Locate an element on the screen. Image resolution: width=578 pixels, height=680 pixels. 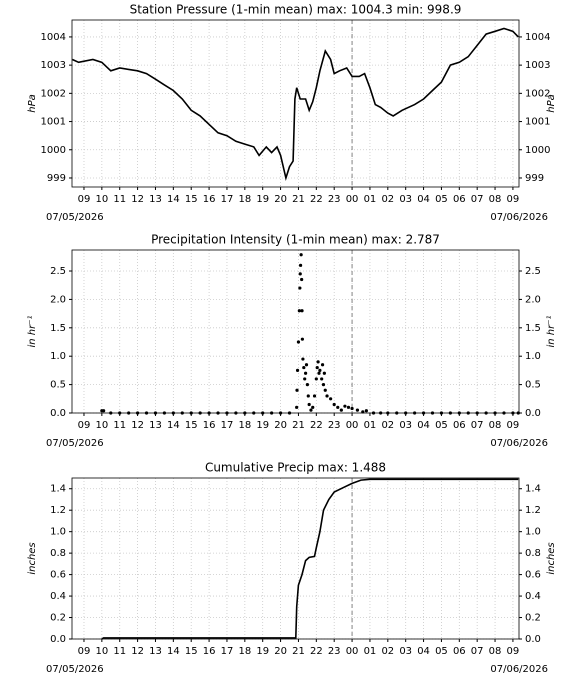
x-tick-label: 22 is located at coordinates (316, 199).